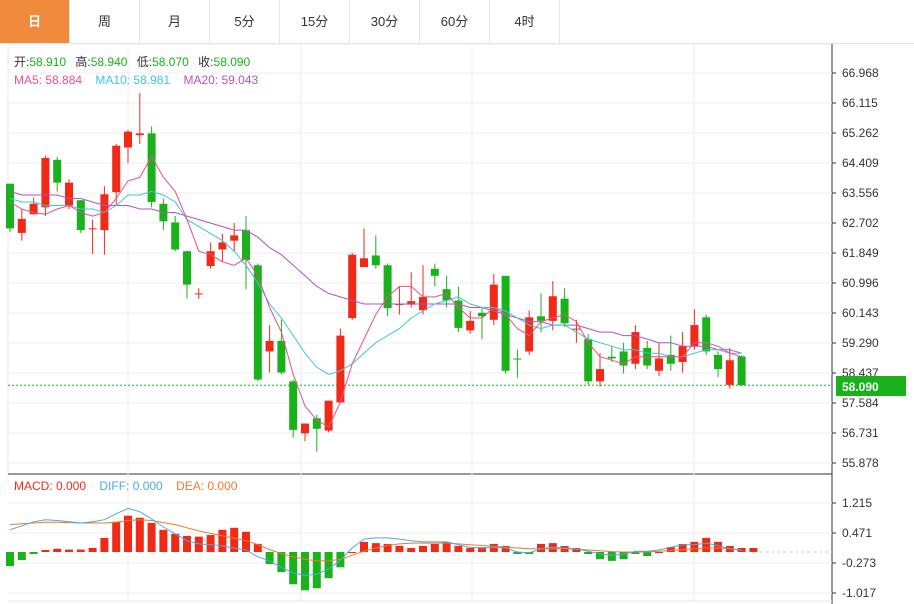  Describe the element at coordinates (860, 313) in the screenshot. I see `price-tick-label: 60.143` at that location.